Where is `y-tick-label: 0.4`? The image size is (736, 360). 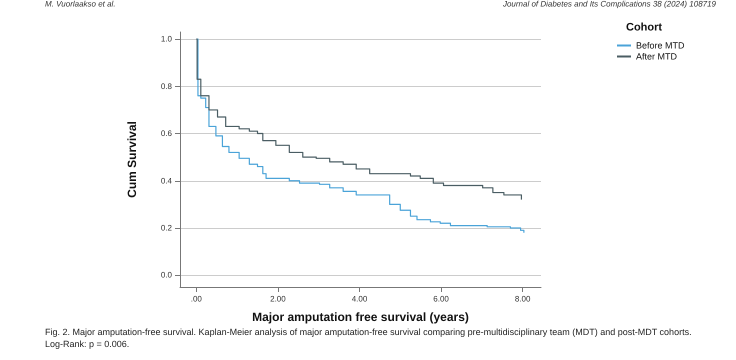 y-tick-label: 0.4 is located at coordinates (166, 181).